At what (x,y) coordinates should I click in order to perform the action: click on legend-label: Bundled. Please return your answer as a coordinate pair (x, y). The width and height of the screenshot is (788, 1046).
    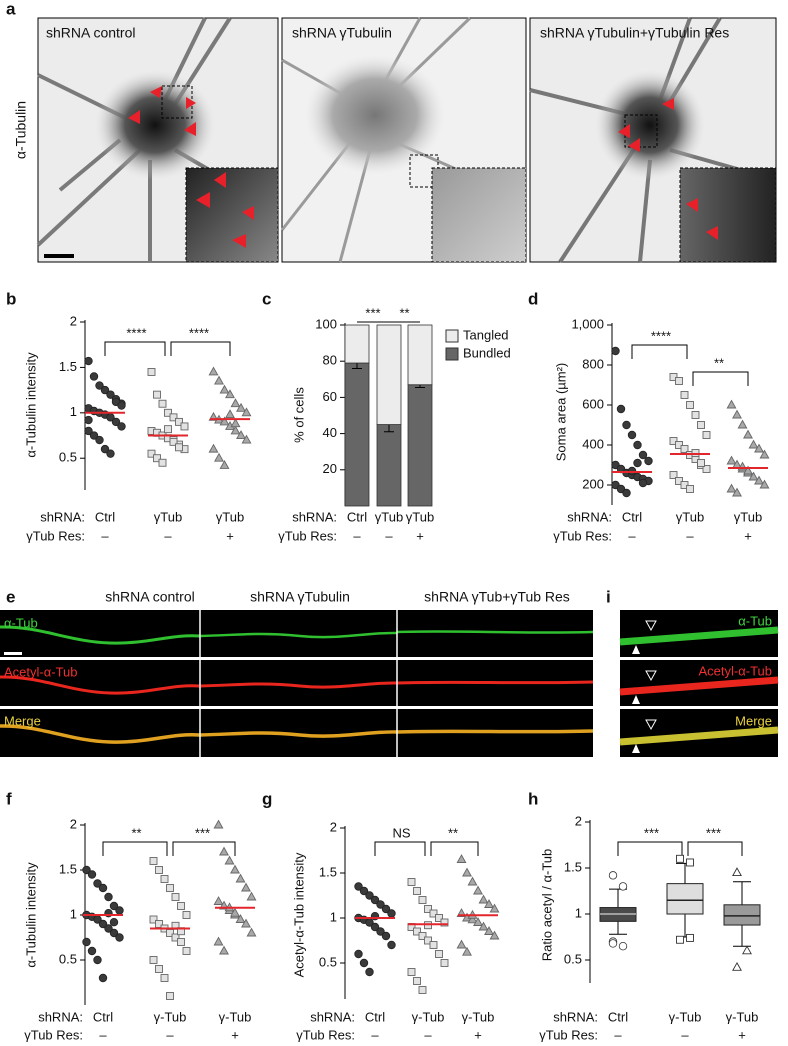
    Looking at the image, I should click on (487, 352).